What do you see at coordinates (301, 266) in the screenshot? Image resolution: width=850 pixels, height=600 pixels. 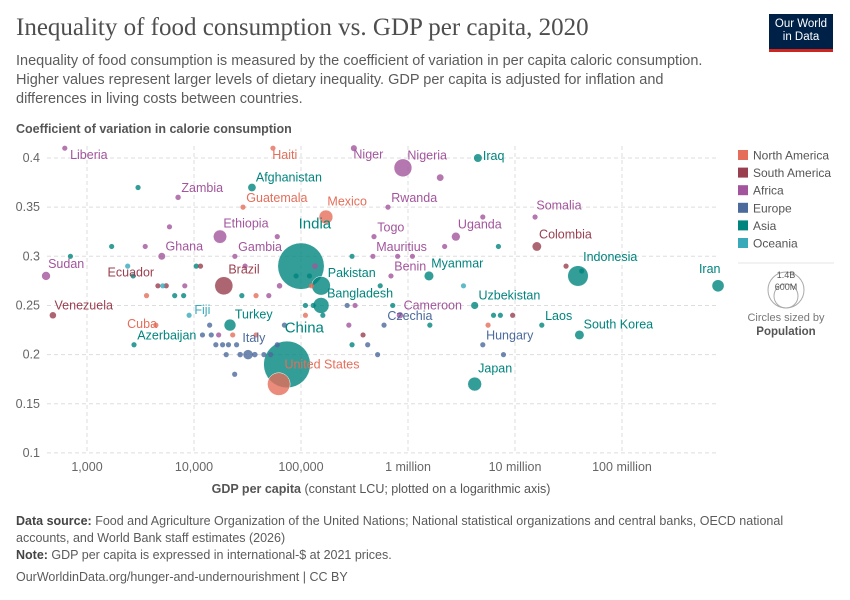 I see `data-point-india` at bounding box center [301, 266].